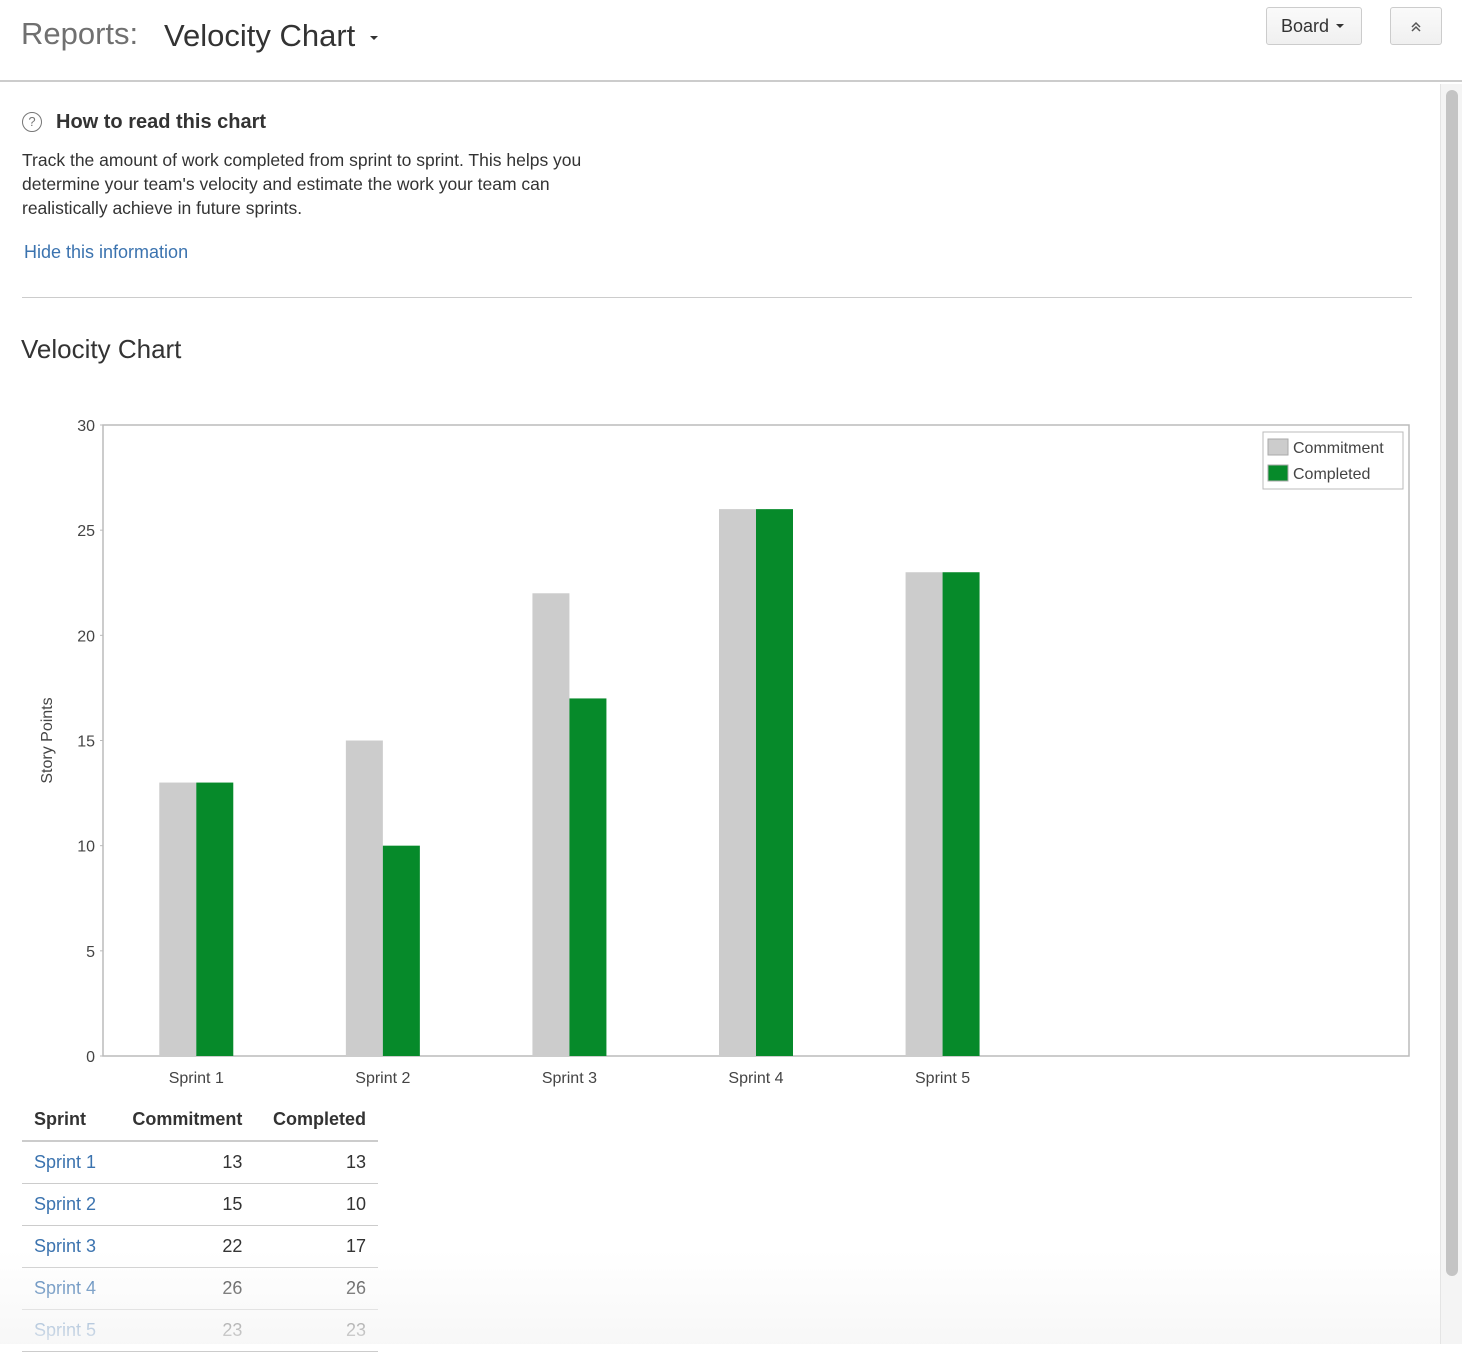  What do you see at coordinates (1331, 474) in the screenshot?
I see `legend-label: Completed` at bounding box center [1331, 474].